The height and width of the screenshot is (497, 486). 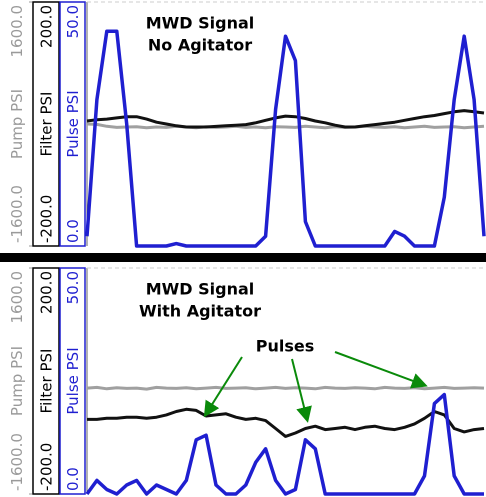 I want to click on annotation-arrows, so click(x=315, y=387).